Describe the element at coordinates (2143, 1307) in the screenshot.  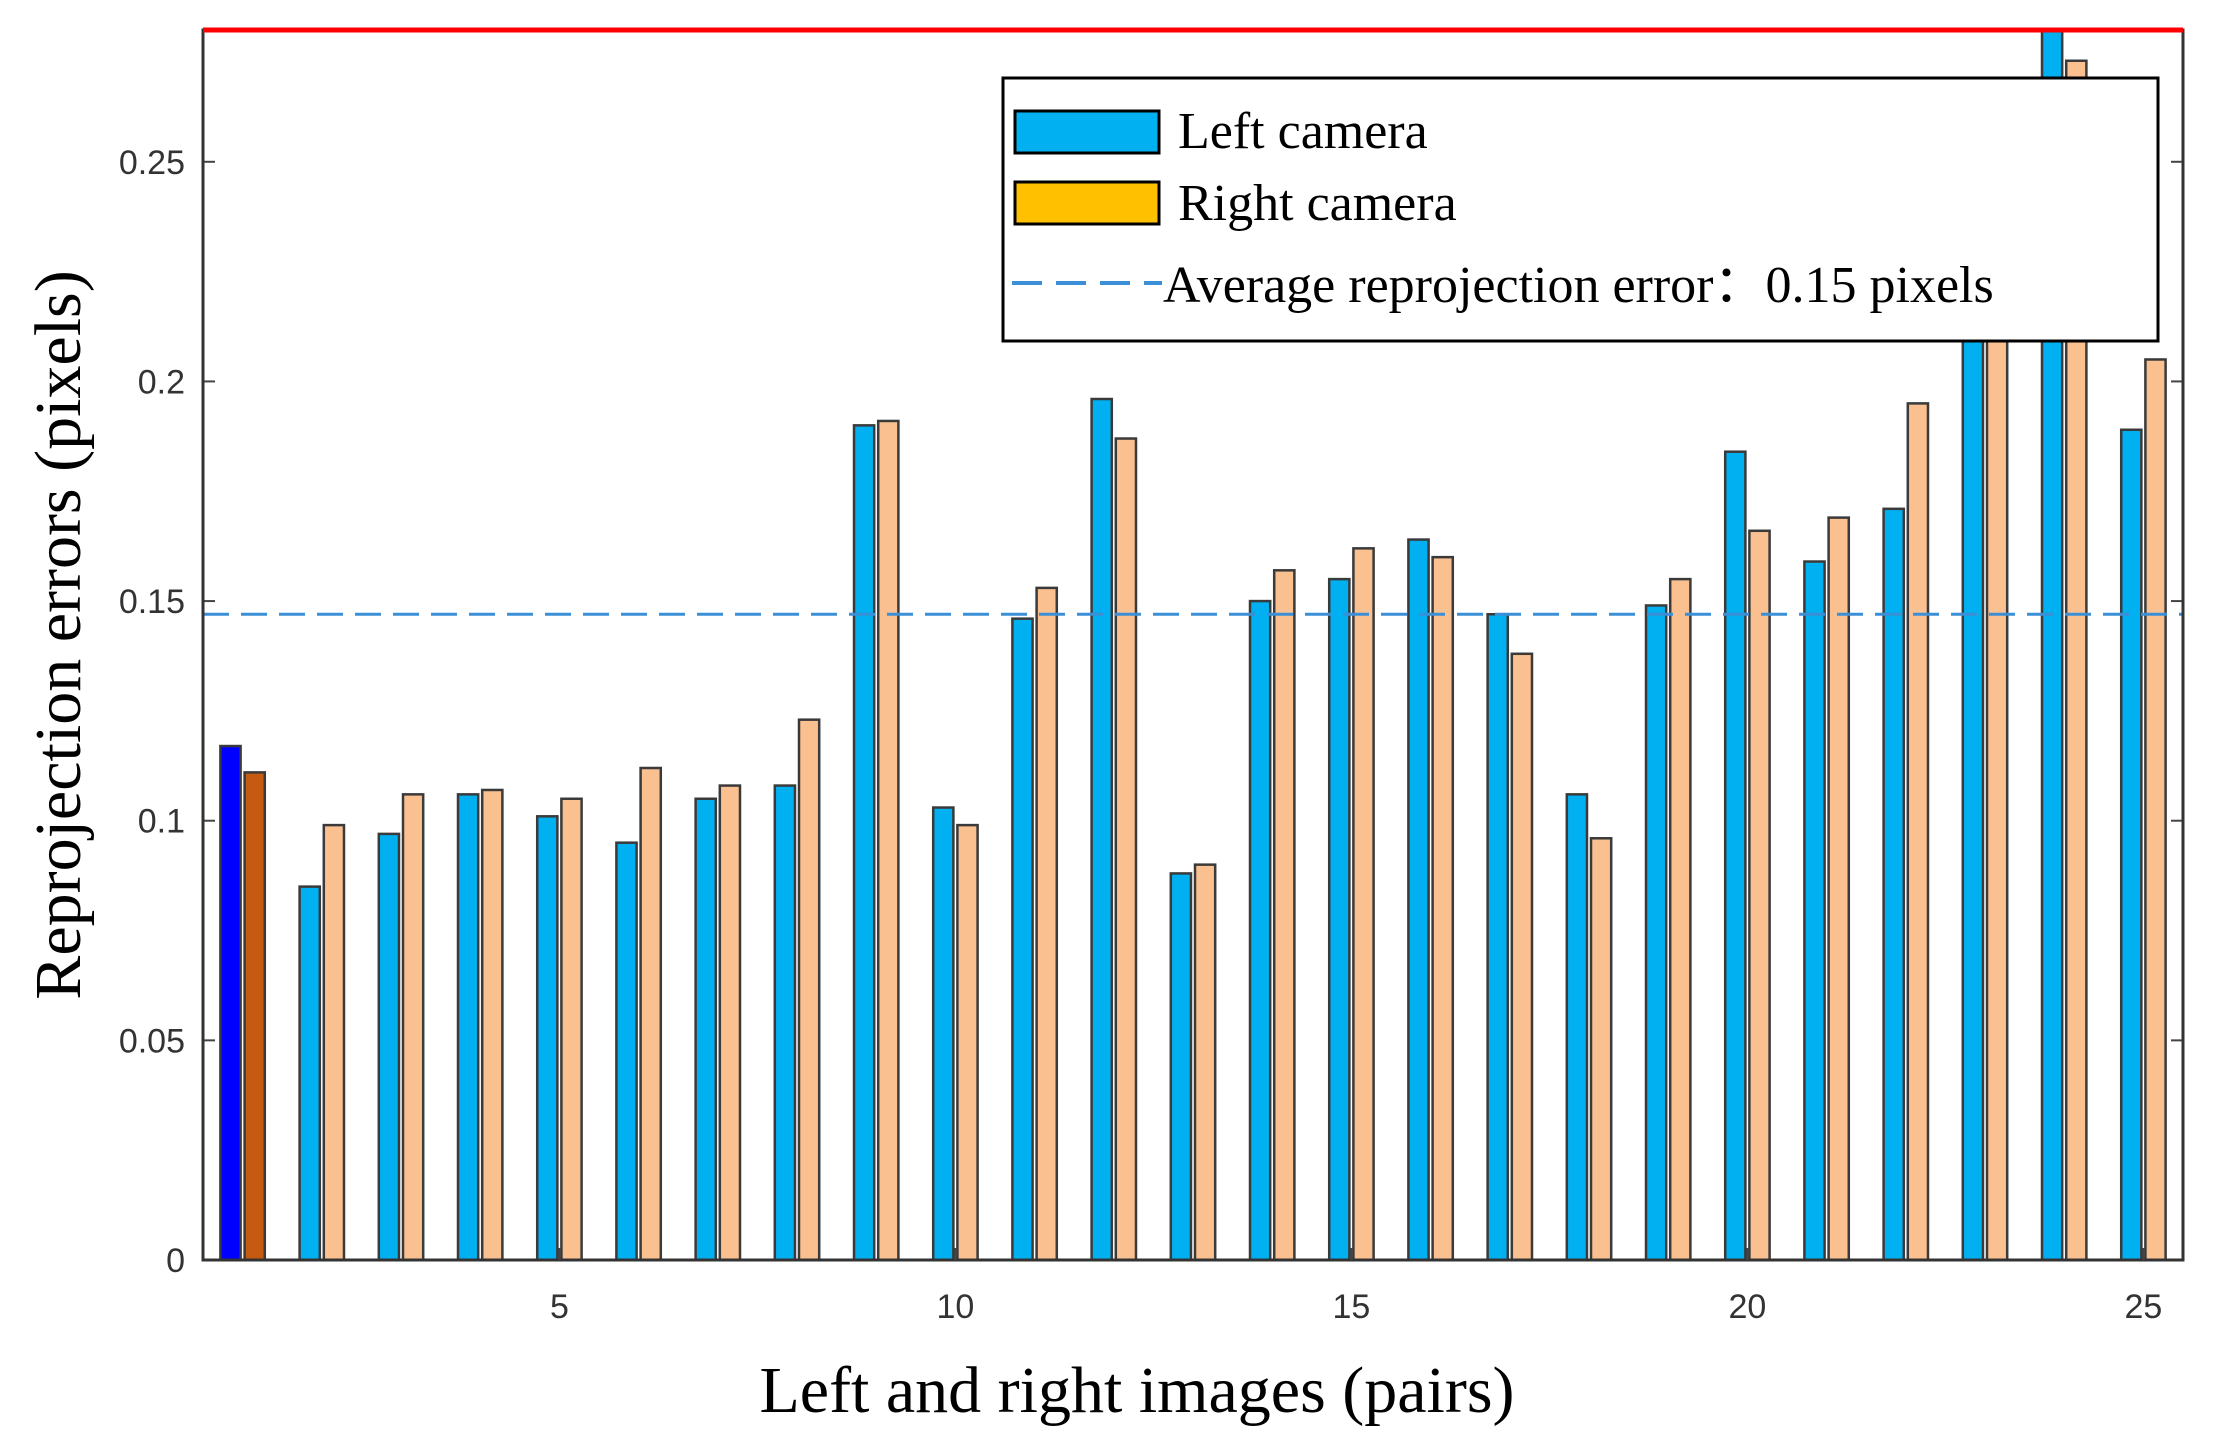
I see `x-tick-label: 25` at that location.